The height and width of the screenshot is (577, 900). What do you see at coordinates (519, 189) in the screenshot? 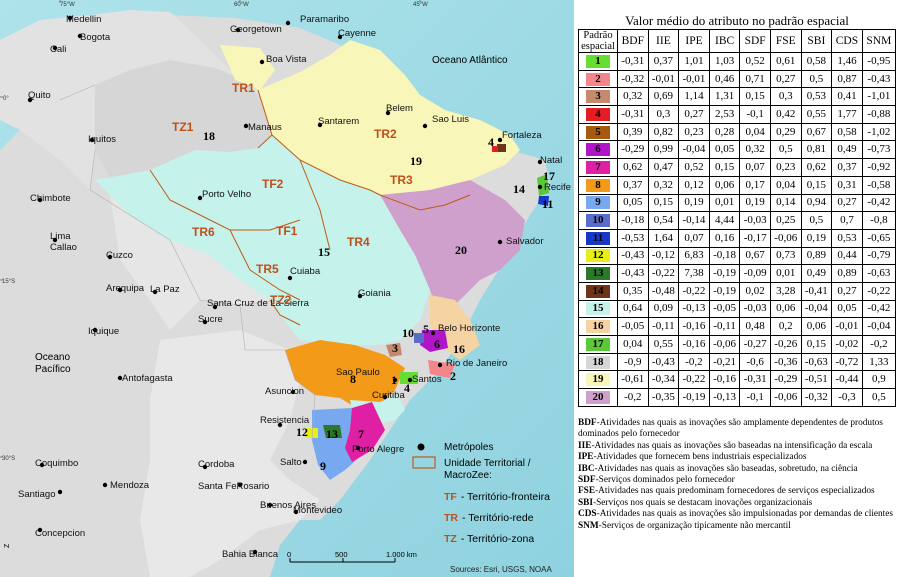
I see `pattern-label: 14` at bounding box center [519, 189].